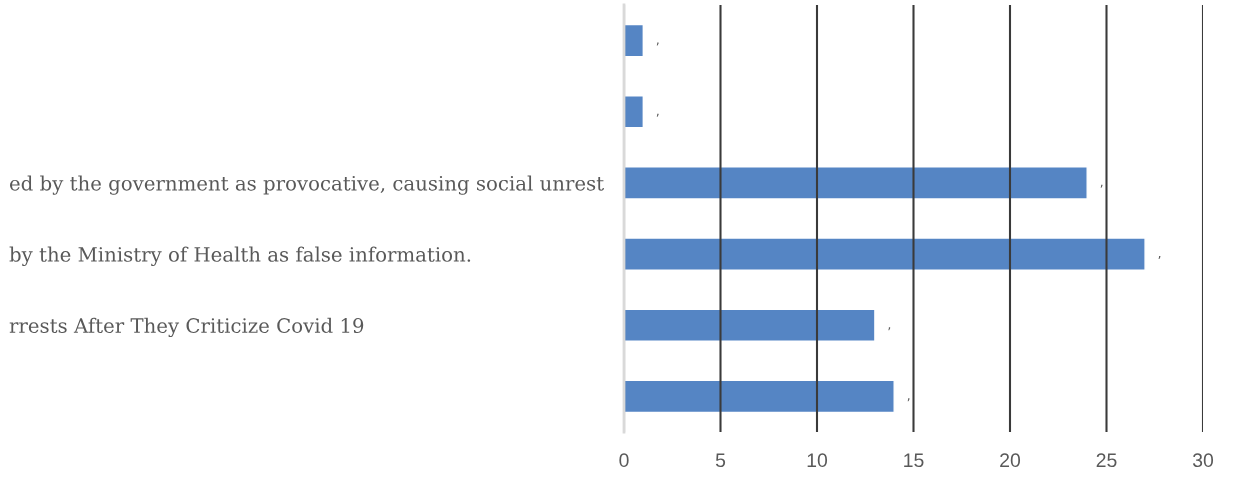  I want to click on y-tick-label: by the Ministry of Health as false information., so click(240, 256).